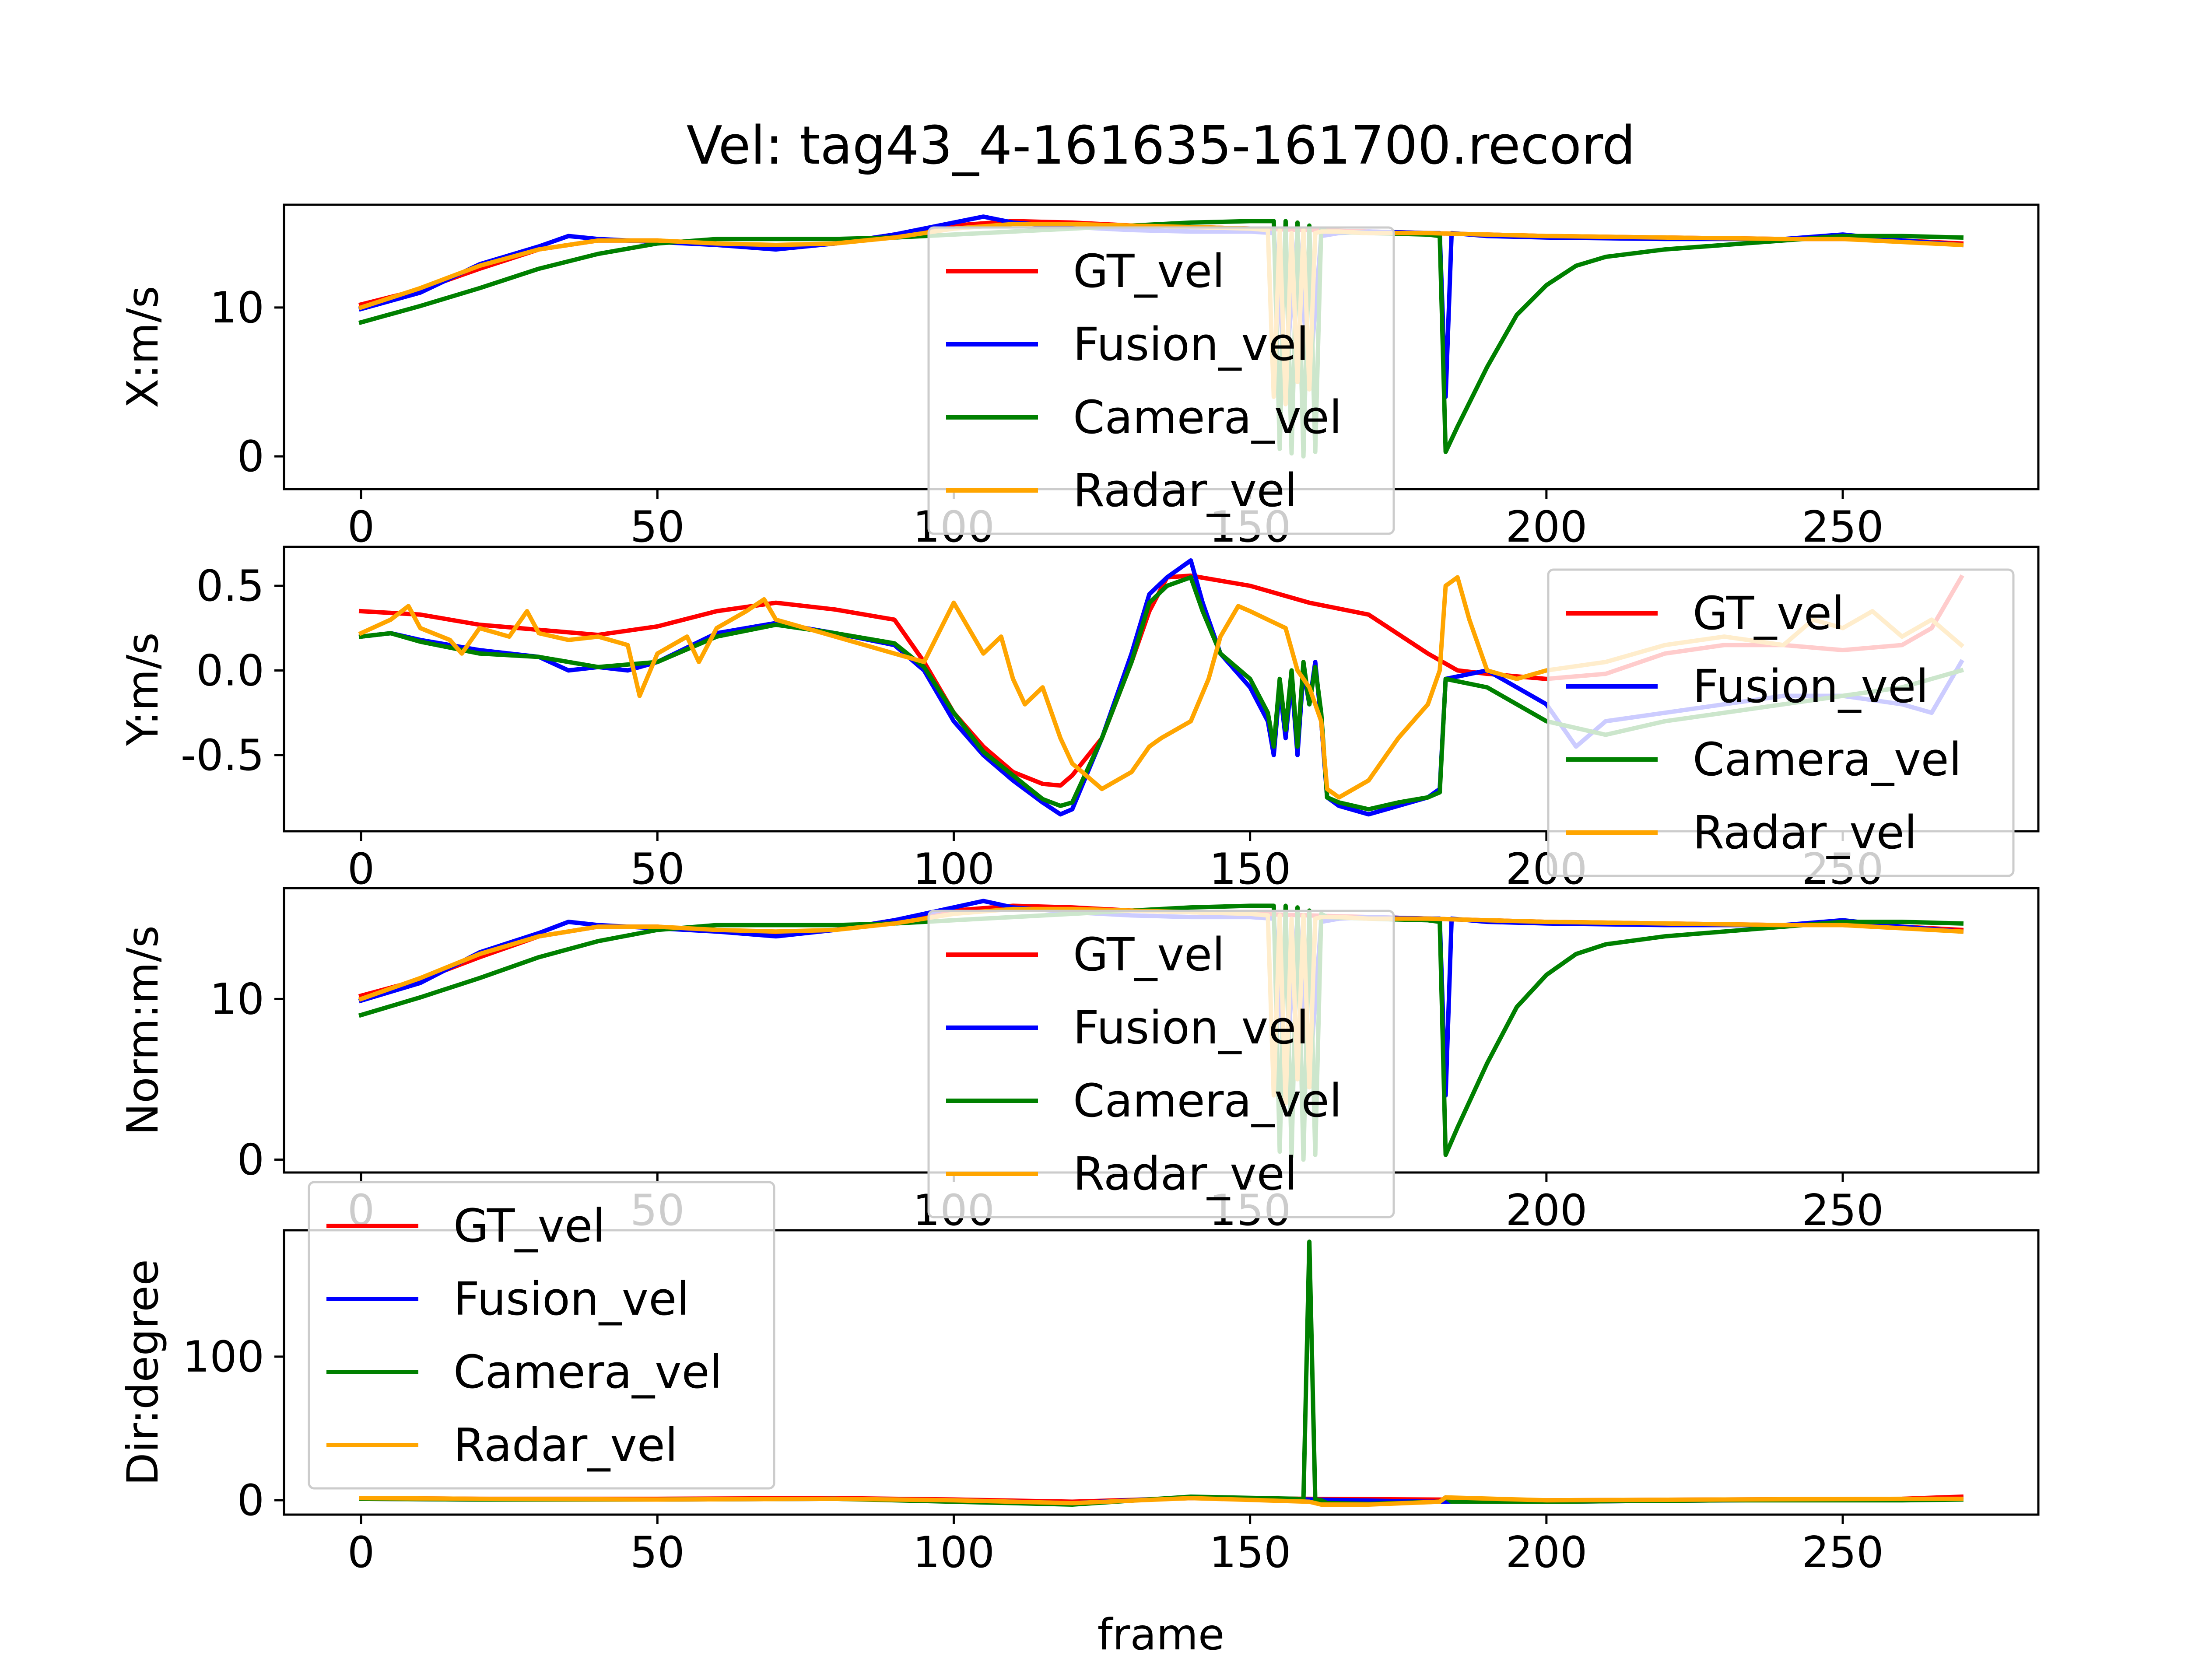 Image resolution: width=2188 pixels, height=1680 pixels. Describe the element at coordinates (143, 1372) in the screenshot. I see `y-axis-label: Dir:degree` at that location.